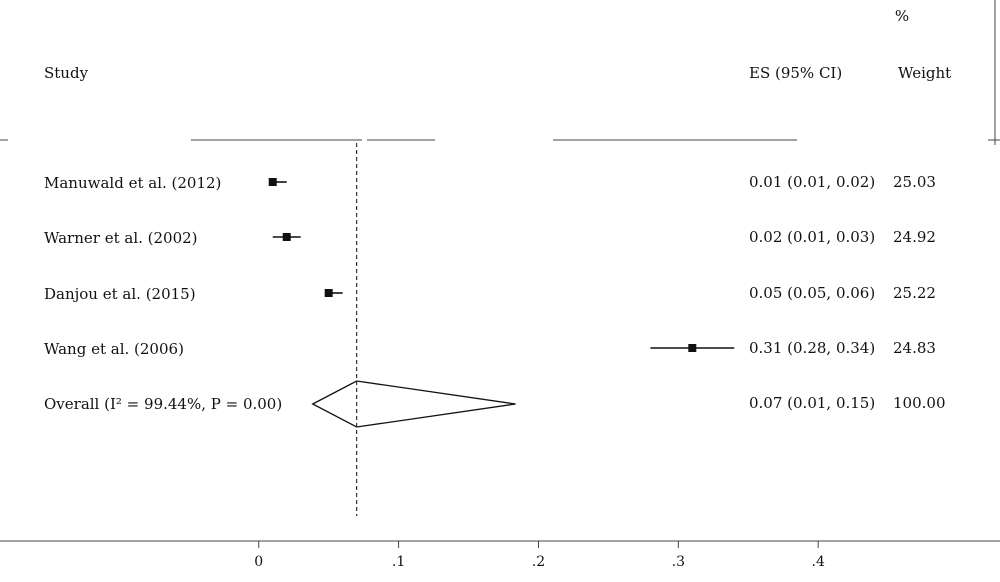  I want to click on x-axis-tick-label: .4, so click(818, 562).